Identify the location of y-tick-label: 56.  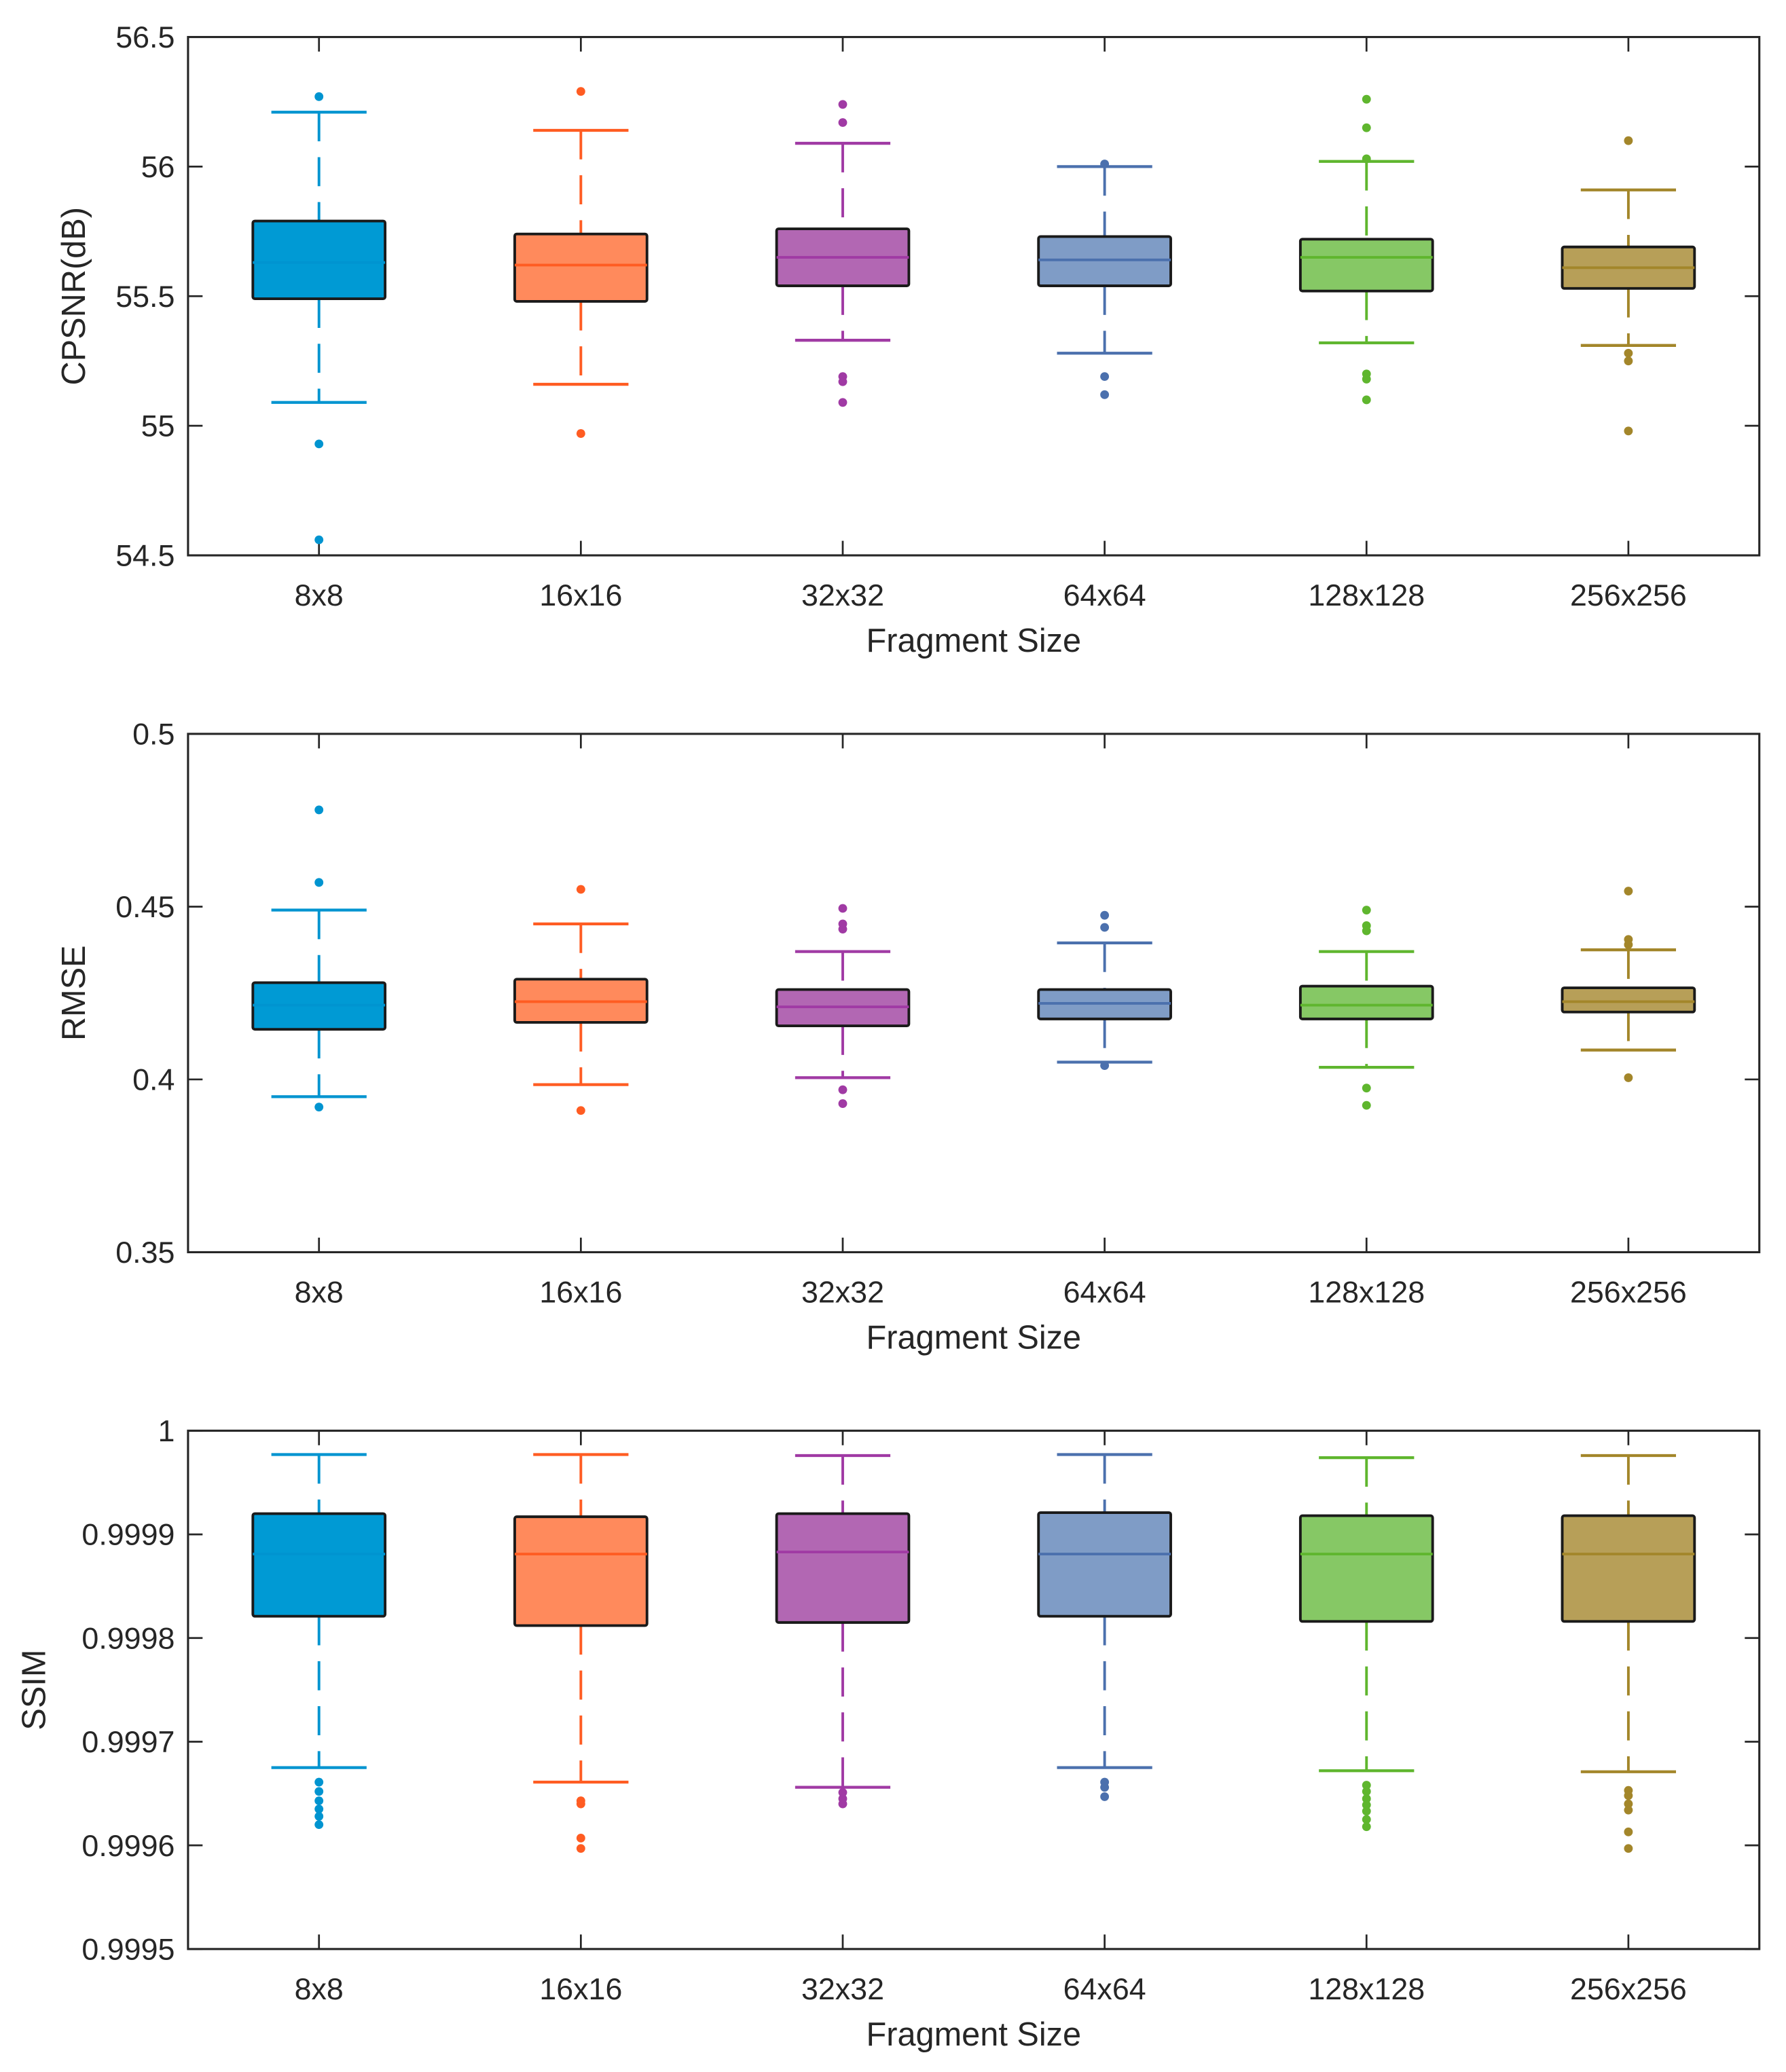
(158, 167).